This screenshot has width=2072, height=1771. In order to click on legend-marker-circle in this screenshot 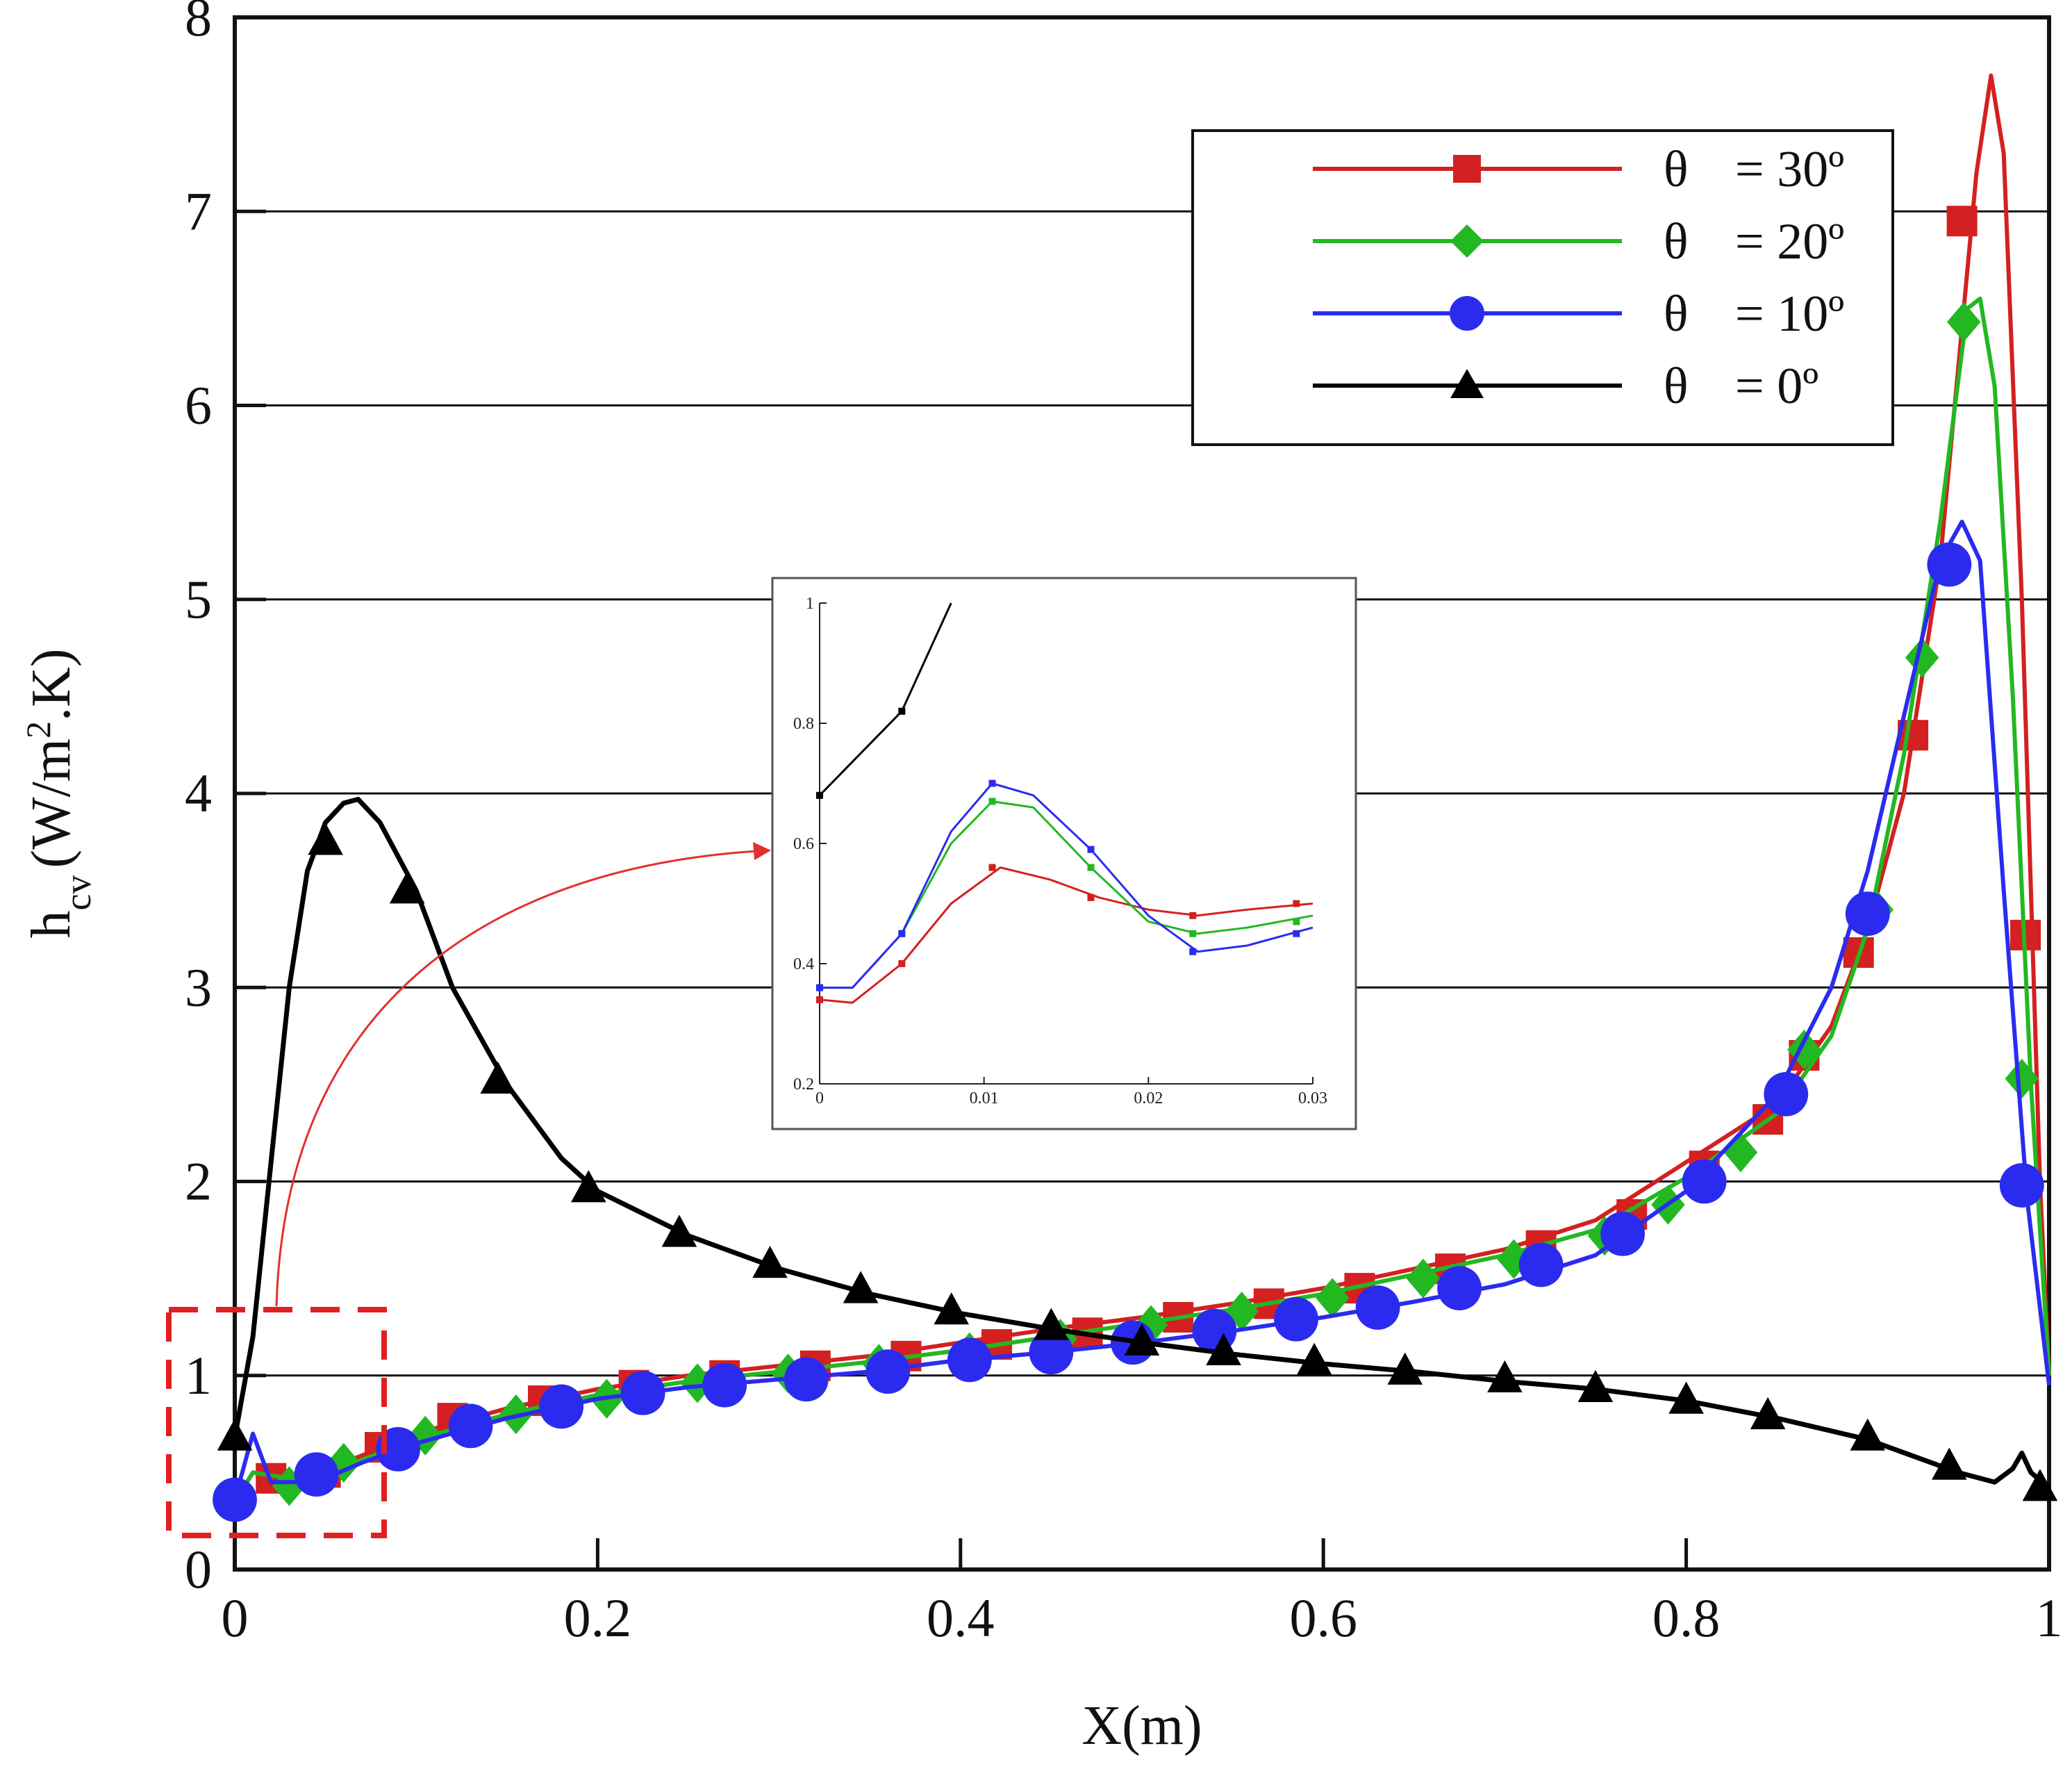, I will do `click(1467, 314)`.